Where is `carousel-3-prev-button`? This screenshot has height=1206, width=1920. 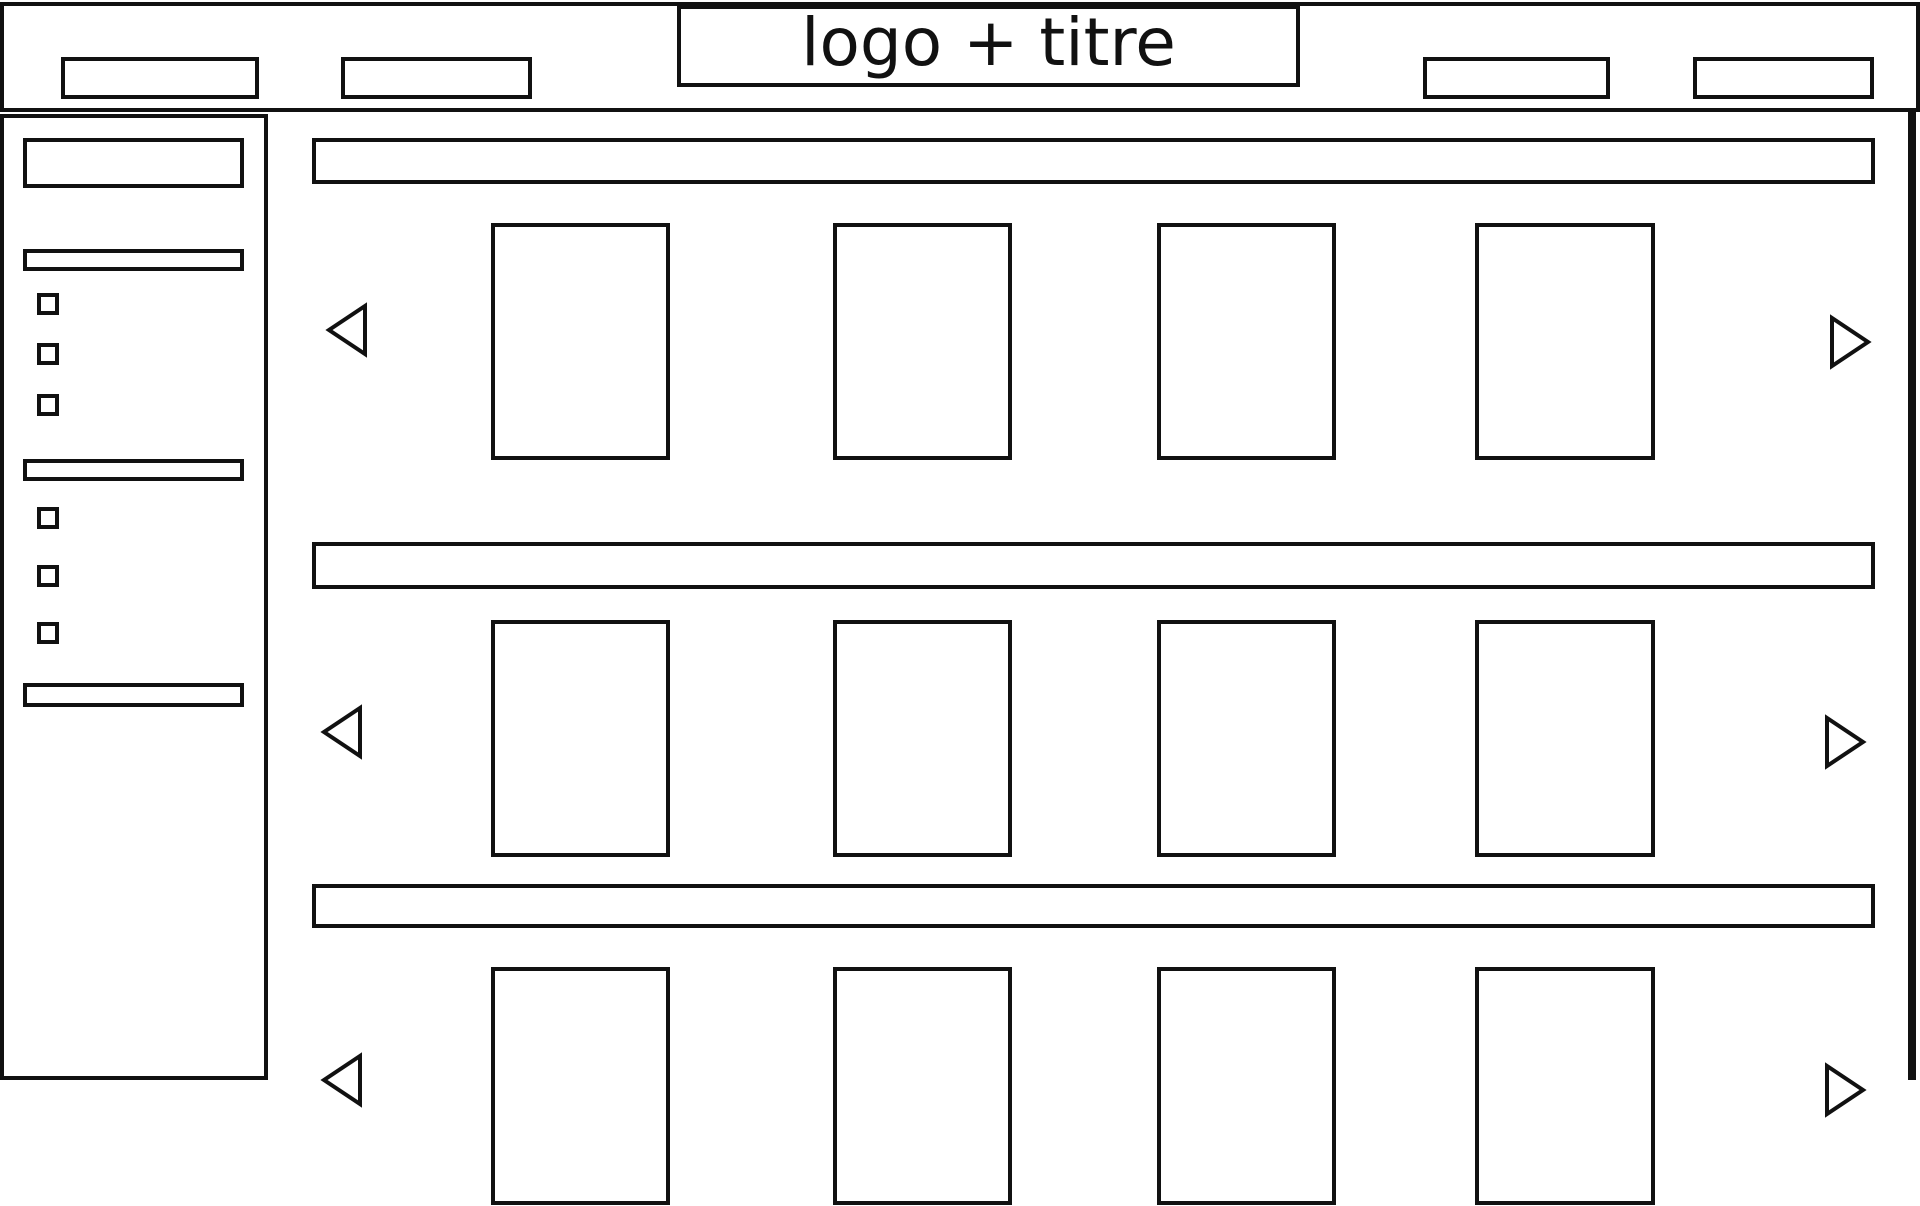 carousel-3-prev-button is located at coordinates (342, 1080).